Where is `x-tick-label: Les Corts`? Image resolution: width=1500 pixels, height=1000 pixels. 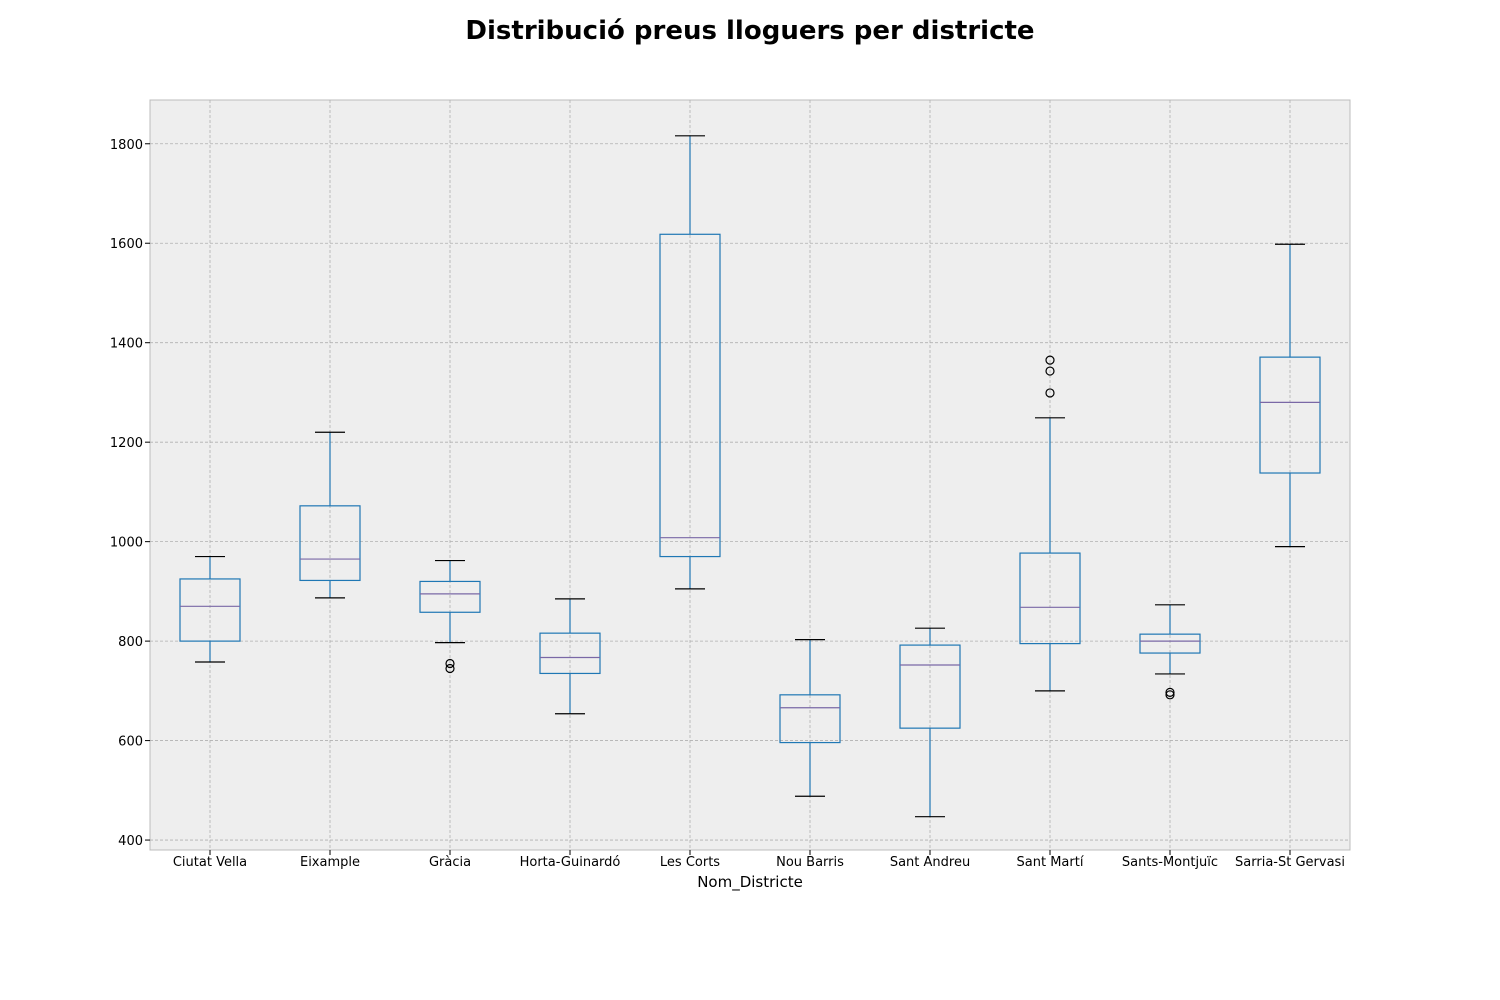
x-tick-label: Les Corts is located at coordinates (690, 862).